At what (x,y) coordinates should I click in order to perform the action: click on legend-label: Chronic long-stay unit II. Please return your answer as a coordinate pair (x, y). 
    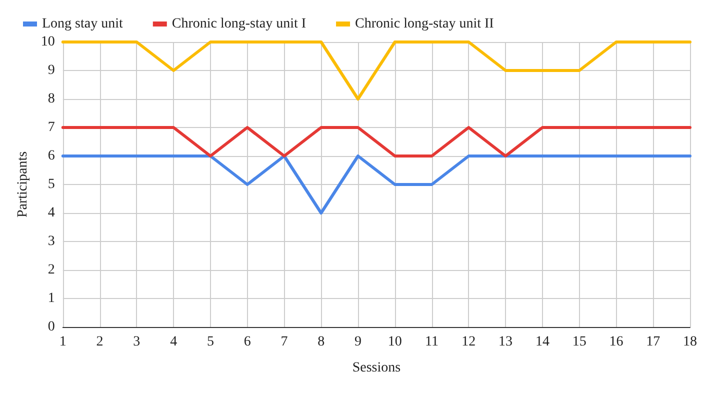
    Looking at the image, I should click on (424, 24).